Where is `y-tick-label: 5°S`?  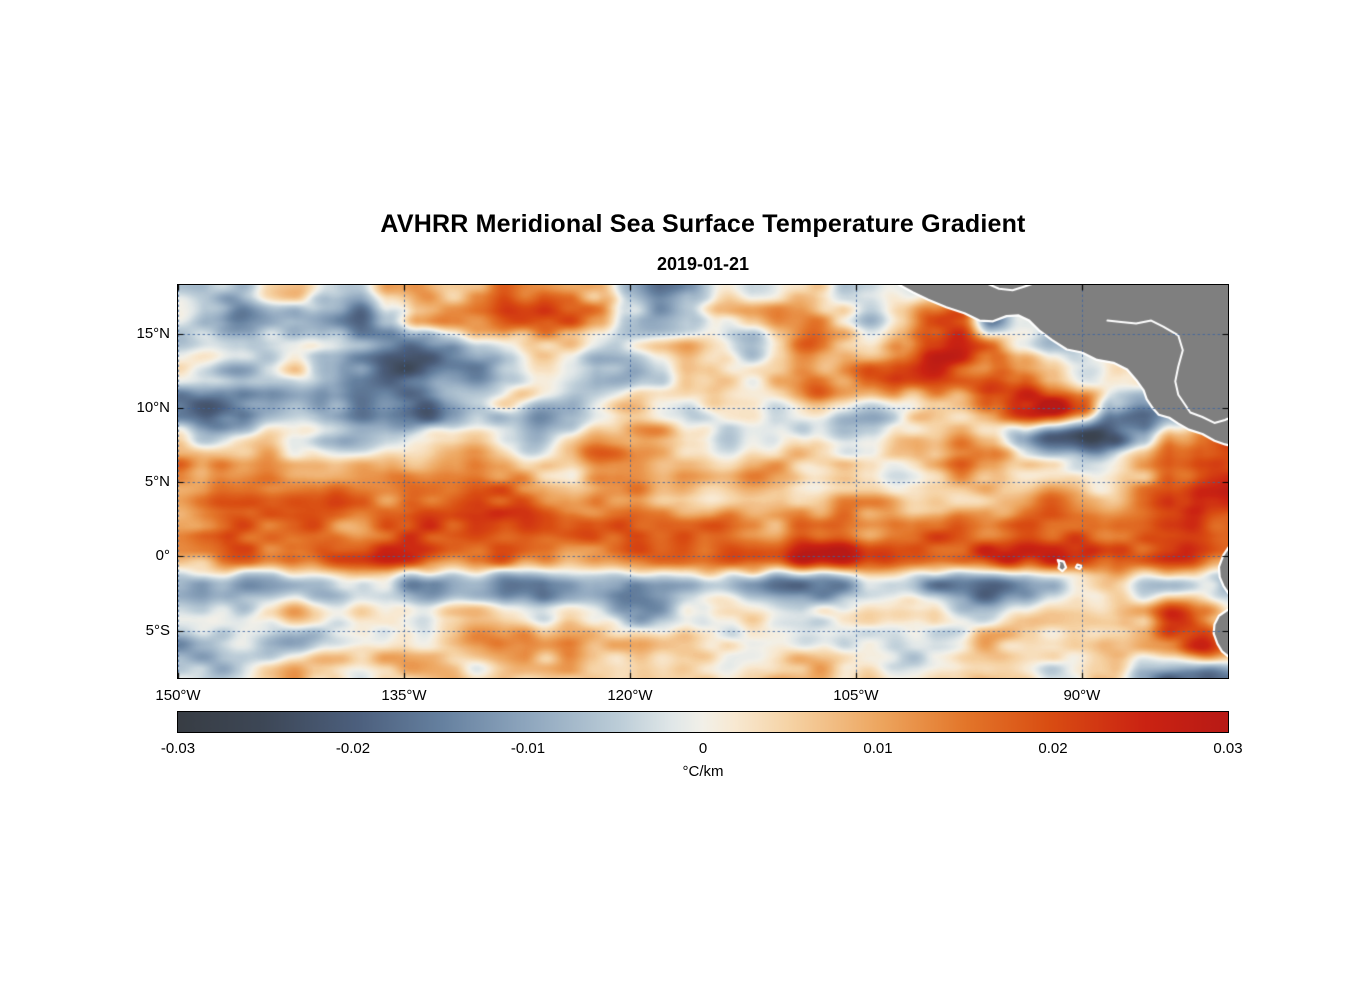 y-tick-label: 5°S is located at coordinates (157, 630).